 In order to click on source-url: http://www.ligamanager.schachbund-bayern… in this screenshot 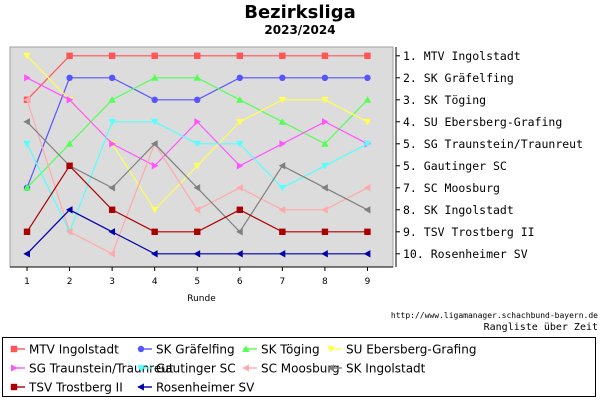, I will do `click(494, 315)`.